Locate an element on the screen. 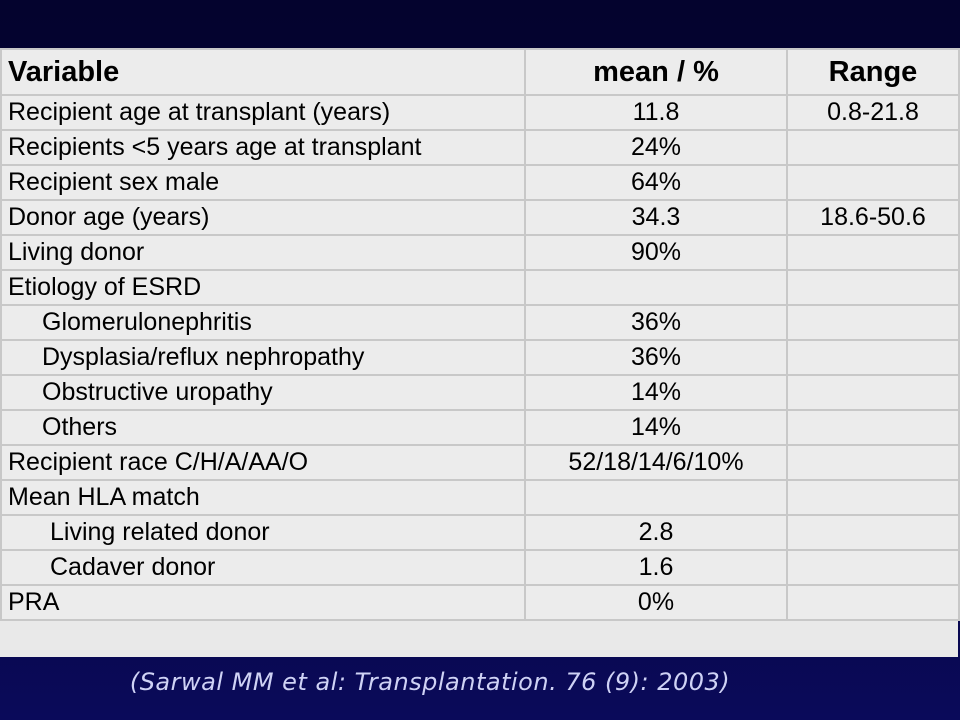 The image size is (960, 720). table-row: Donor age (years) 34.3 18.6-50.6 is located at coordinates (480, 217).